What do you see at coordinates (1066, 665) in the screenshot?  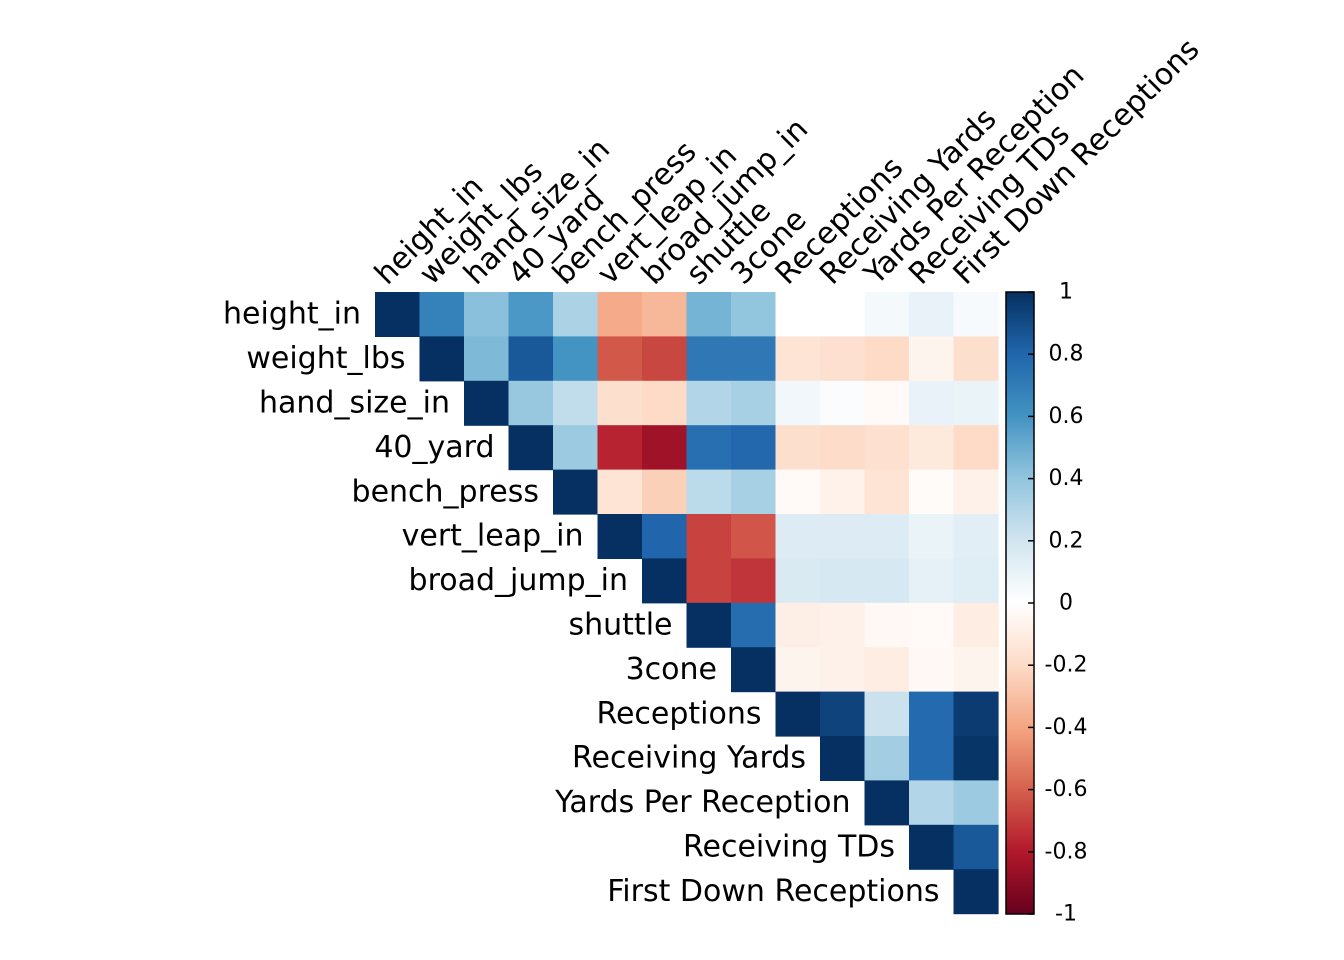 I see `colorbar-tick-label: -0.2` at bounding box center [1066, 665].